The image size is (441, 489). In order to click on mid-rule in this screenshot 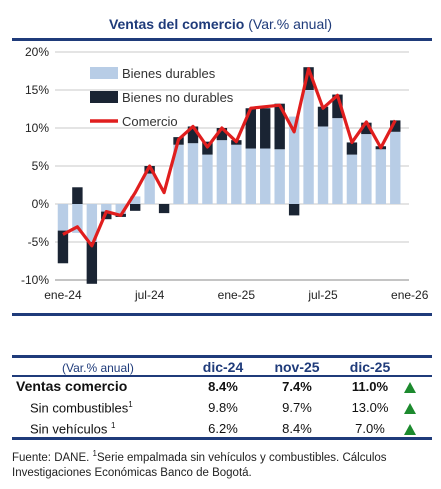, I will do `click(222, 314)`.